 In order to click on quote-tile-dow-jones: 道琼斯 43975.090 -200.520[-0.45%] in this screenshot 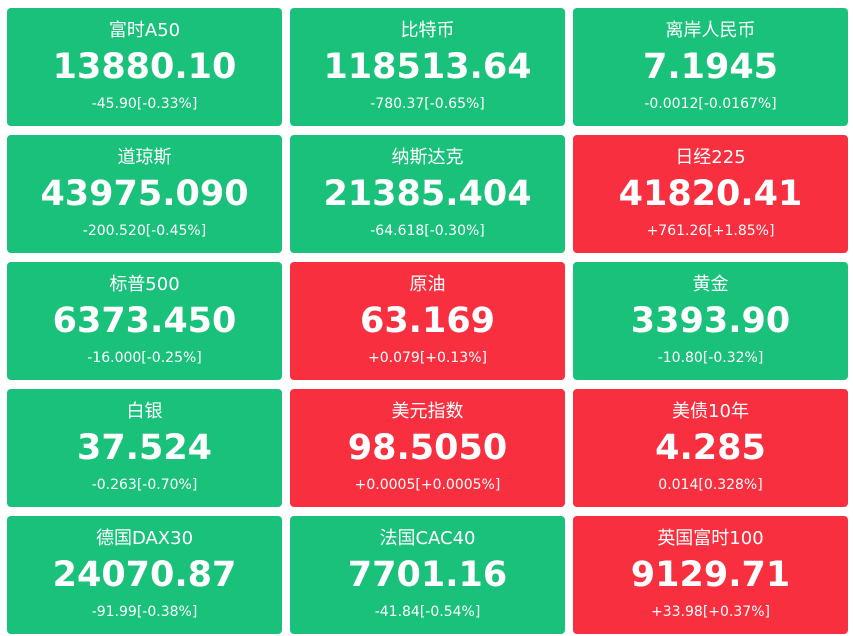, I will do `click(144, 194)`.